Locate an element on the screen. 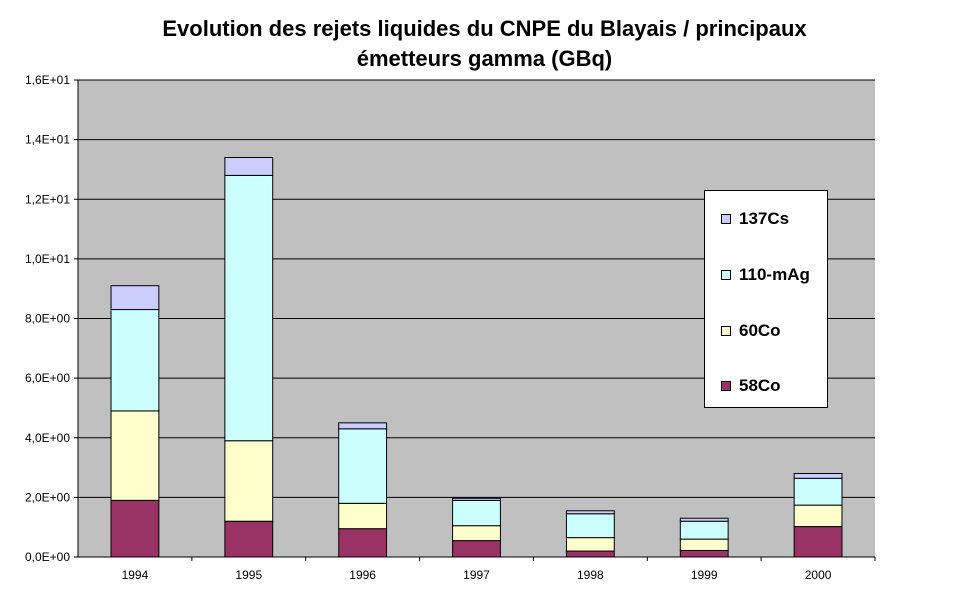 This screenshot has height=603, width=969. bar-110-mag-1995 is located at coordinates (249, 308).